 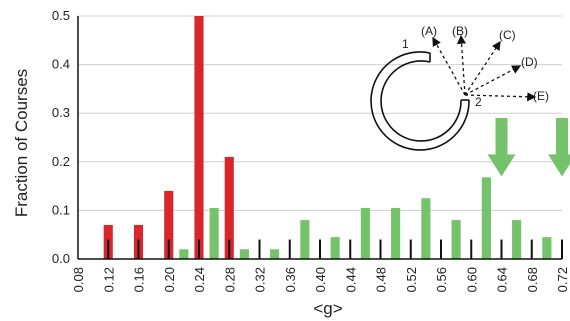 What do you see at coordinates (61, 112) in the screenshot?
I see `y-tick-label: 0.3` at bounding box center [61, 112].